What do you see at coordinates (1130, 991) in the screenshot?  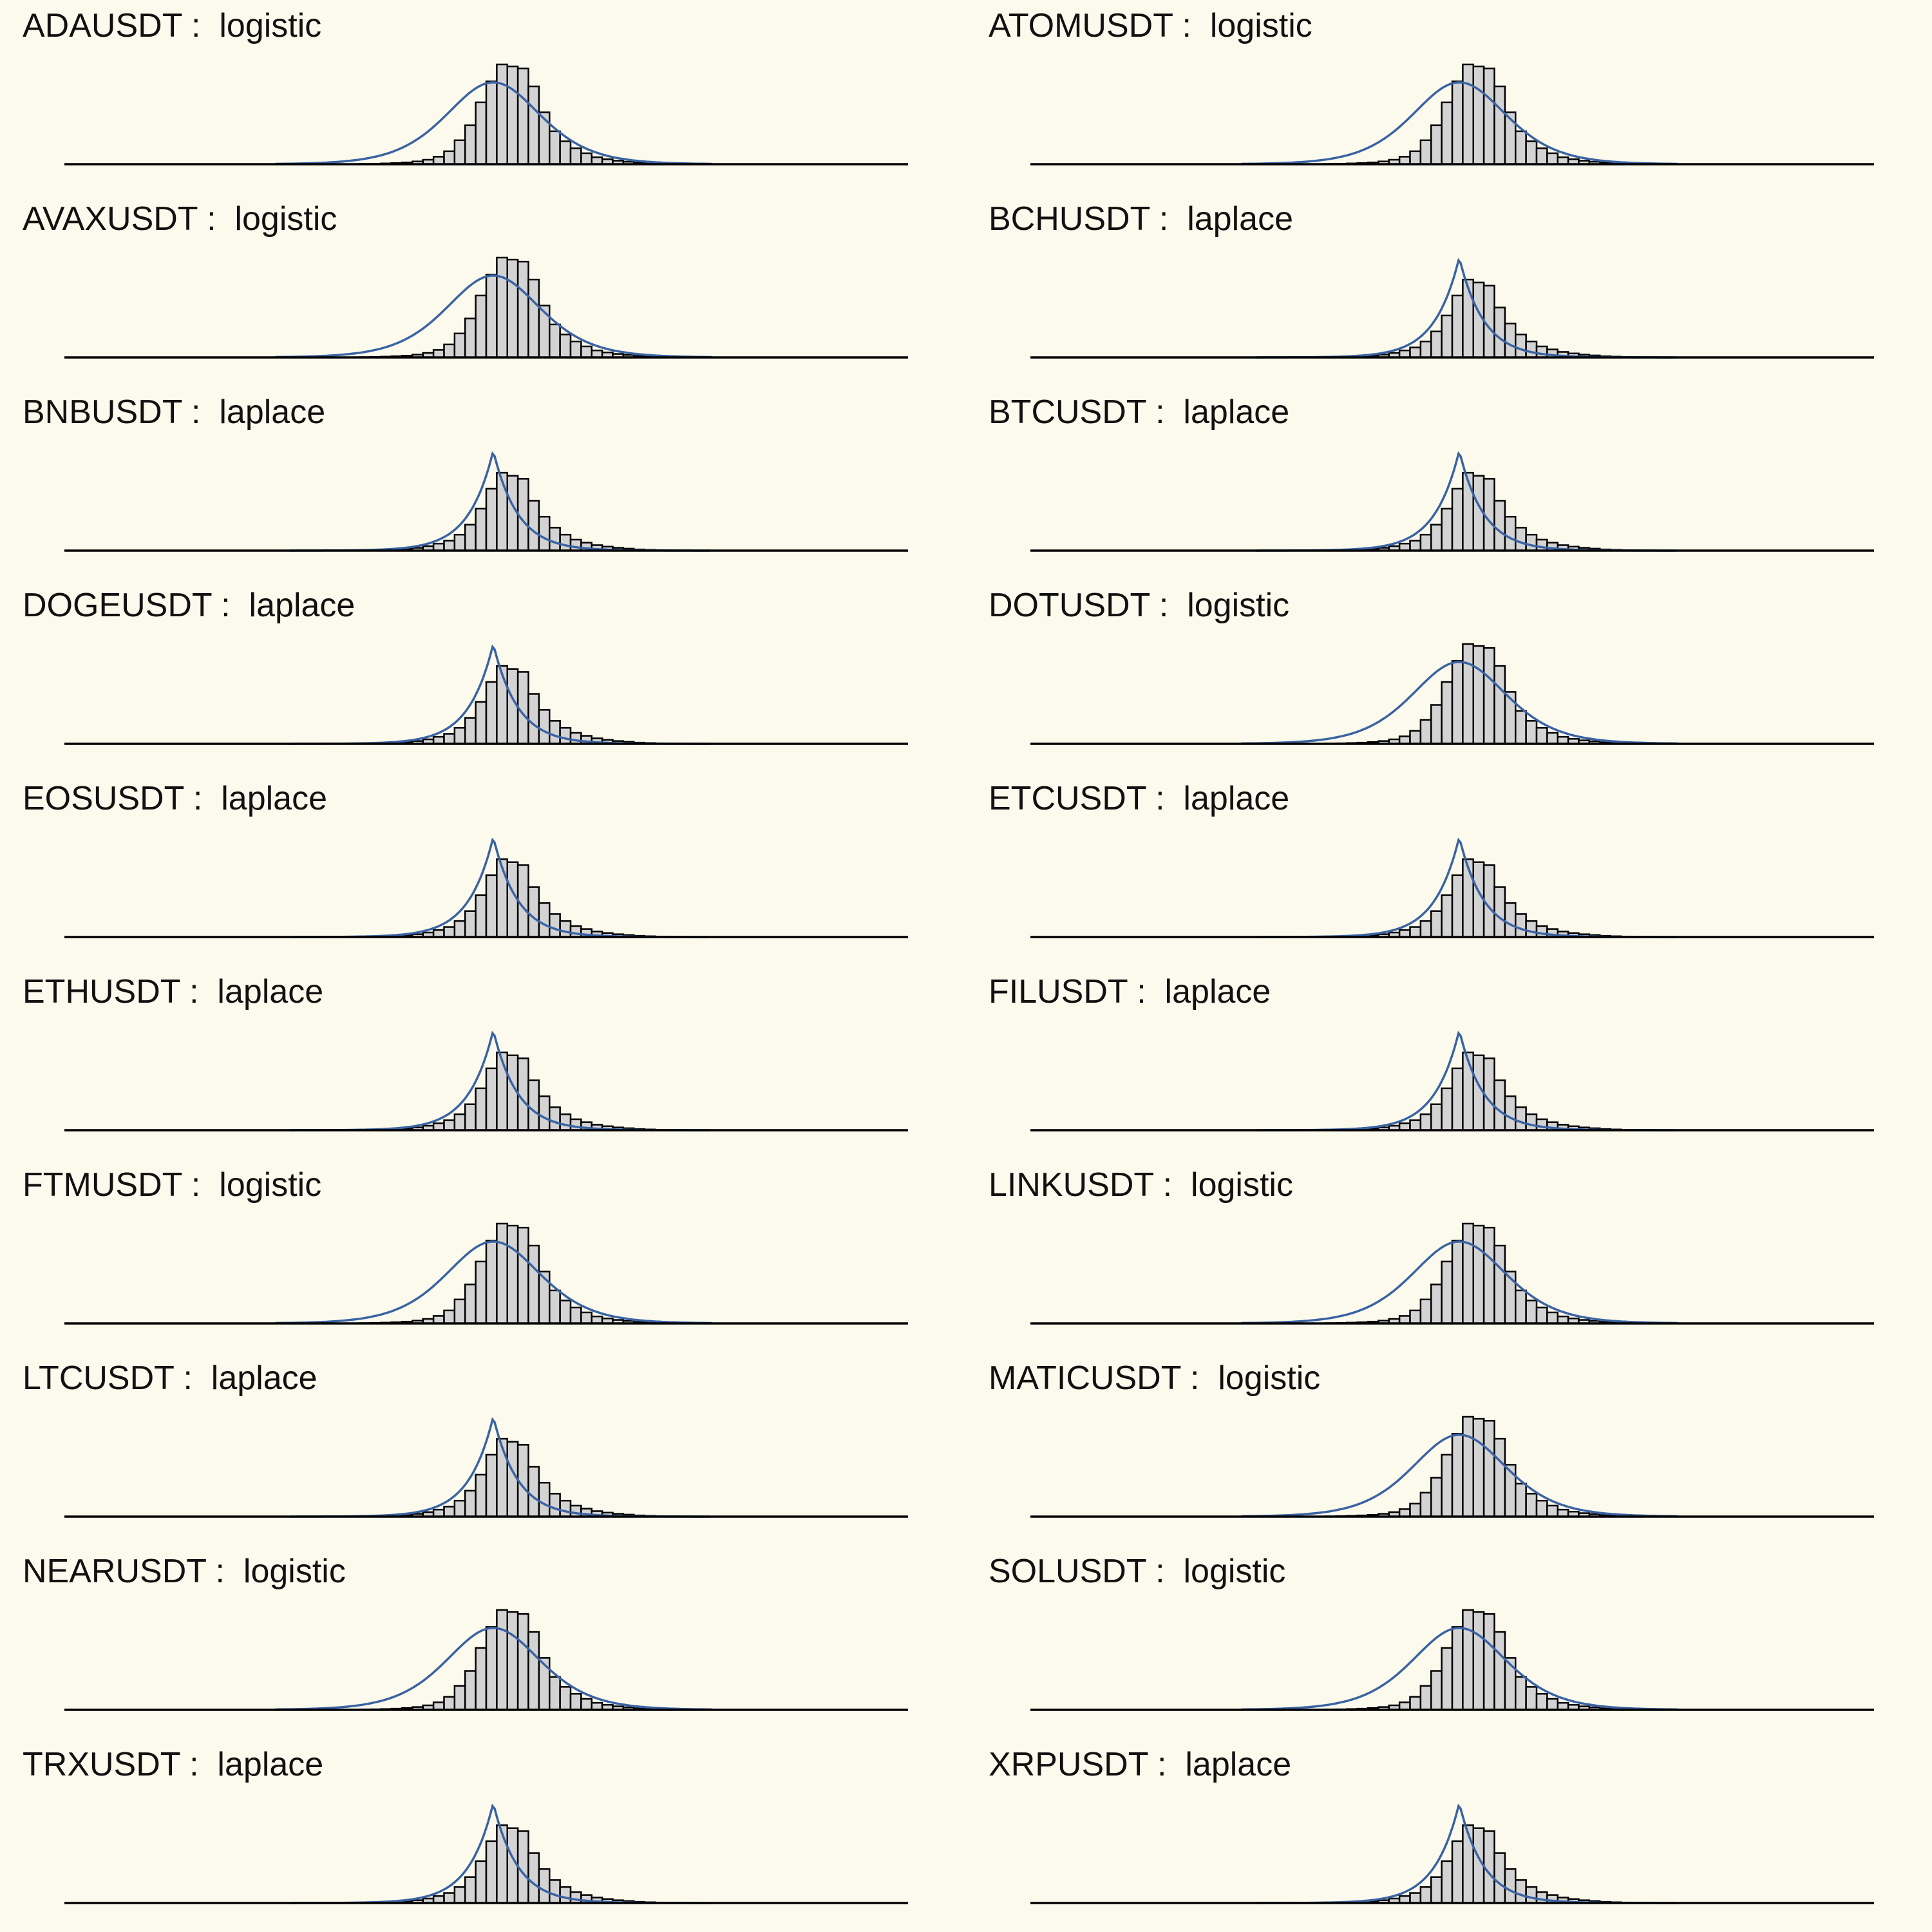 I see `panel-title: FILUSDT : laplace` at bounding box center [1130, 991].